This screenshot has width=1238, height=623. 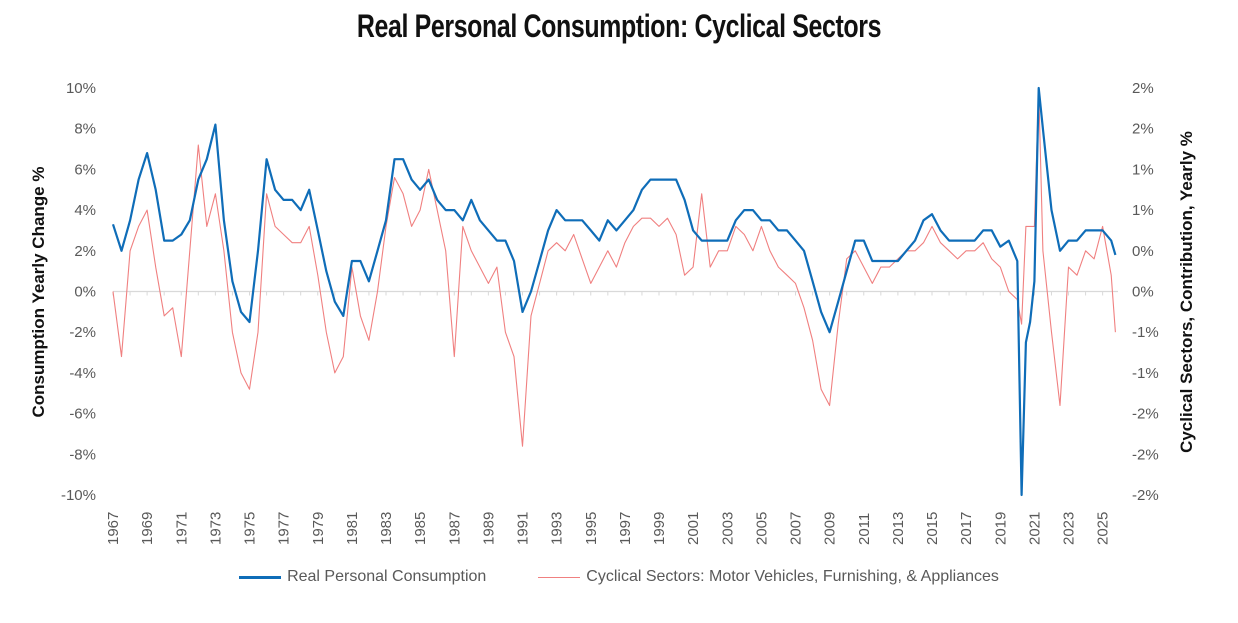 What do you see at coordinates (85, 129) in the screenshot?
I see `y-left-tick-label: 8%` at bounding box center [85, 129].